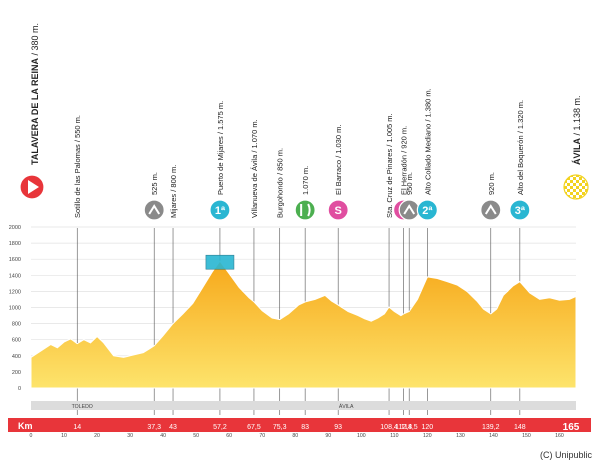 The width and height of the screenshot is (600, 462). I want to click on km-bar-label: 43, so click(173, 427).